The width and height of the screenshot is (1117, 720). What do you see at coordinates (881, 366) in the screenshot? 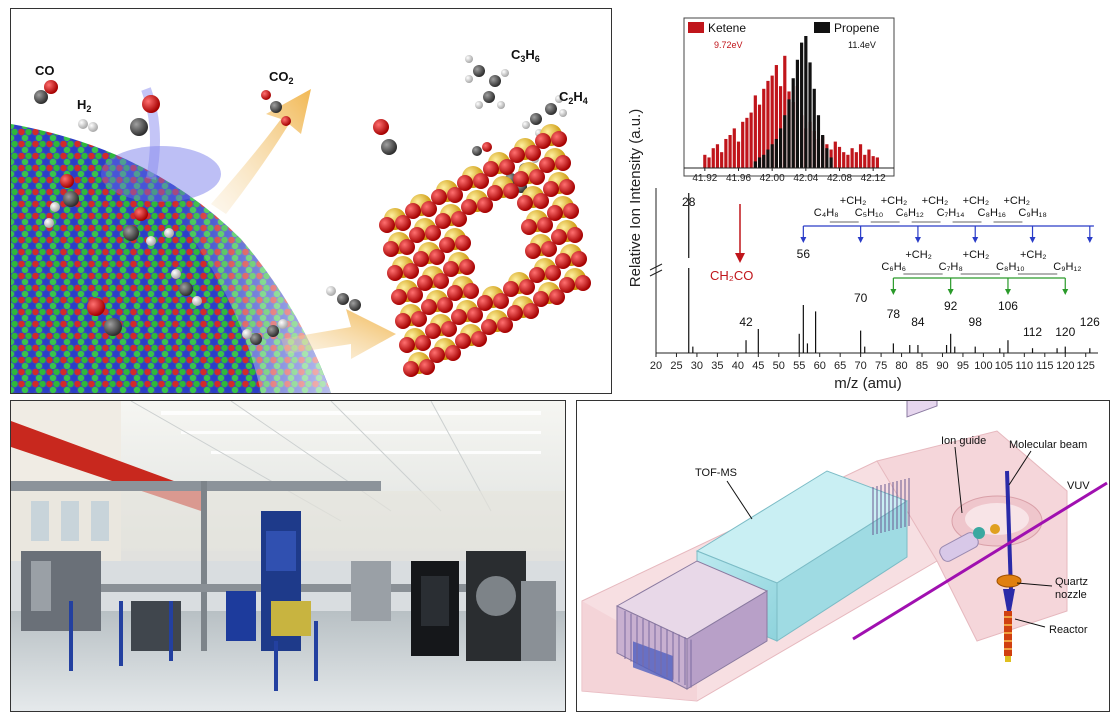
I see `x-tick-label: 75` at bounding box center [881, 366].